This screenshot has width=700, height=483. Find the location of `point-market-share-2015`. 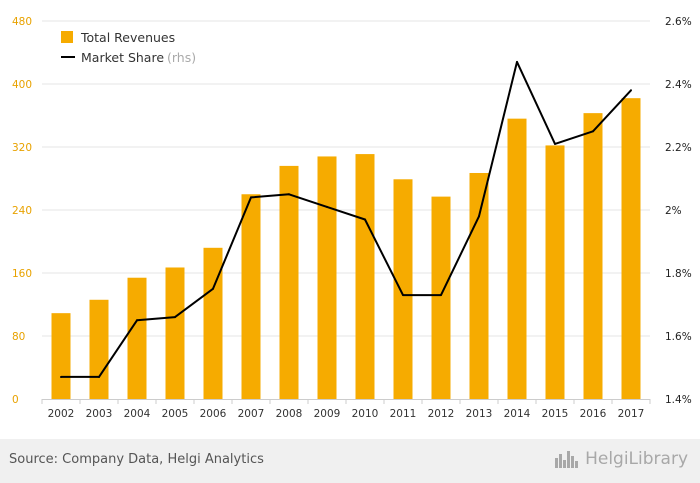

point-market-share-2015 is located at coordinates (555, 143).